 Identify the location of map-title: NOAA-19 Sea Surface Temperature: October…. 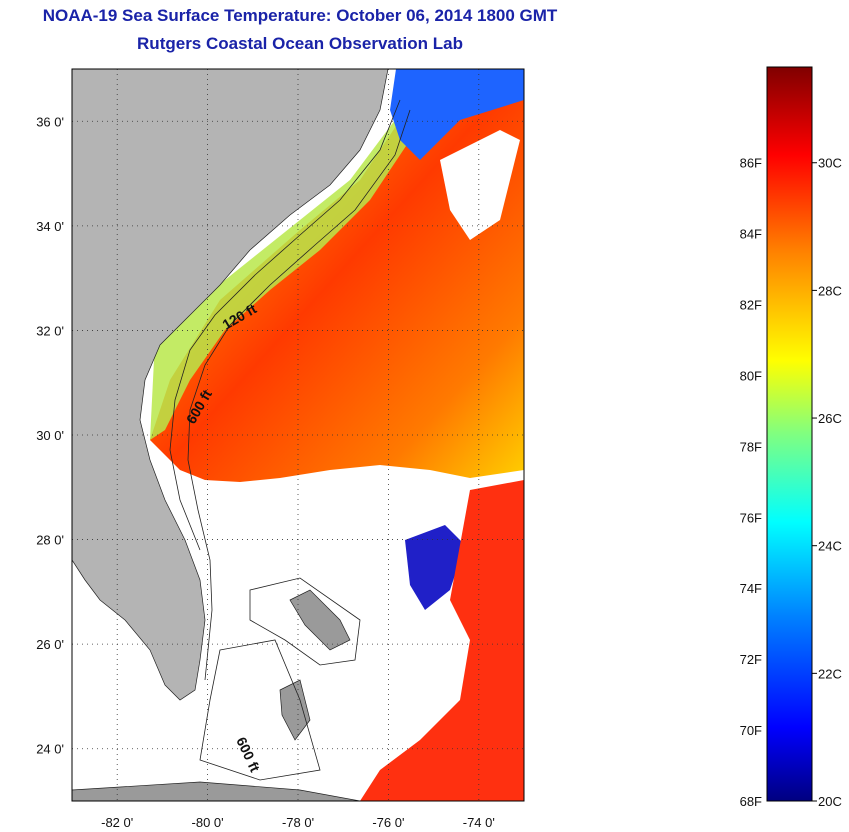
(300, 15).